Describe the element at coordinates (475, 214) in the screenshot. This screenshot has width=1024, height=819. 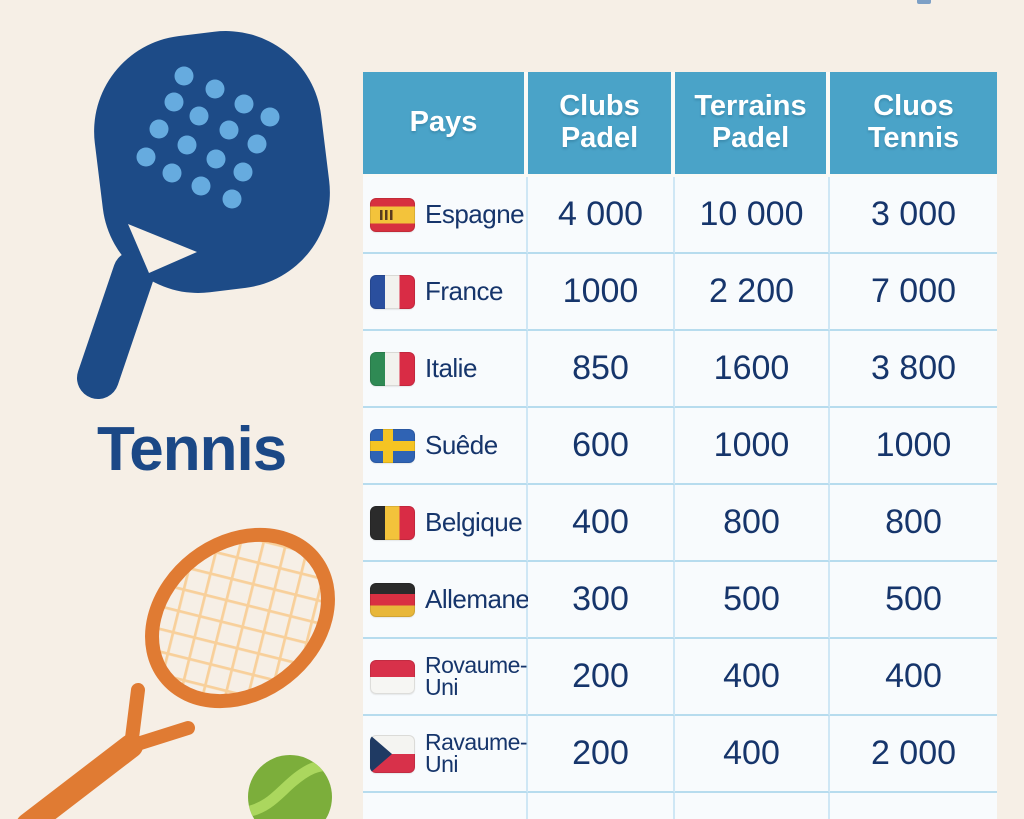
I see `country-label: Espagne` at that location.